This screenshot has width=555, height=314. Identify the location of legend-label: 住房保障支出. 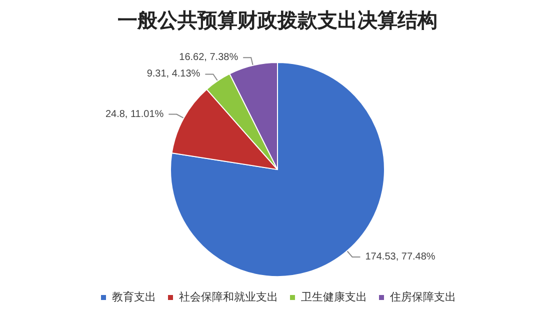
(423, 297).